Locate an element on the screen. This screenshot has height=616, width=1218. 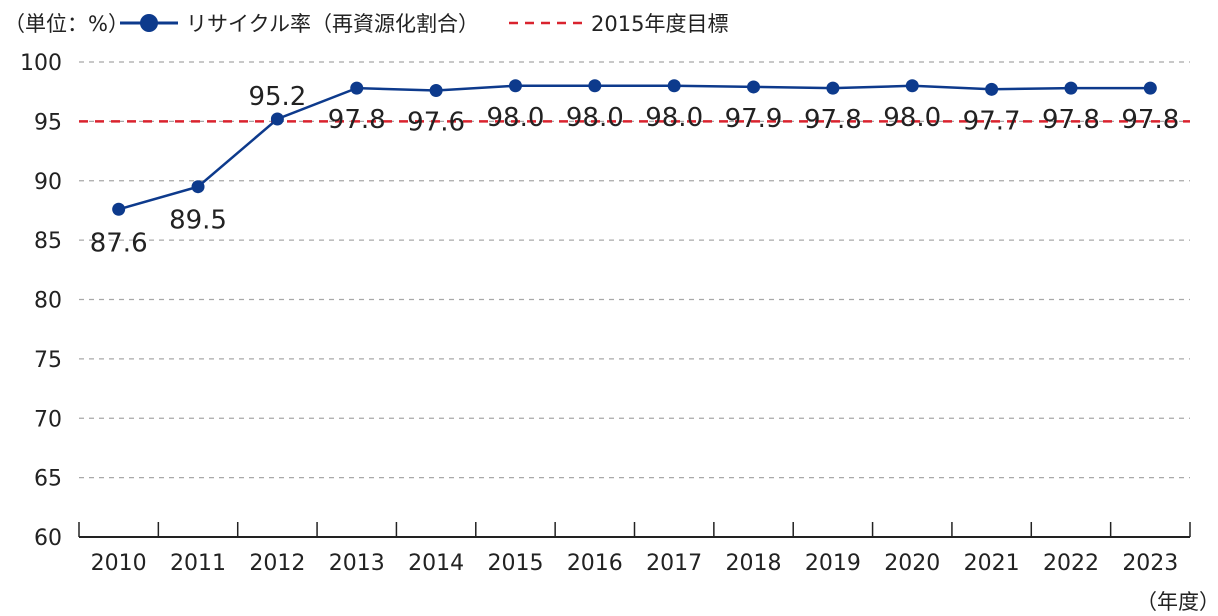
x-tick-label: 2014 is located at coordinates (436, 563).